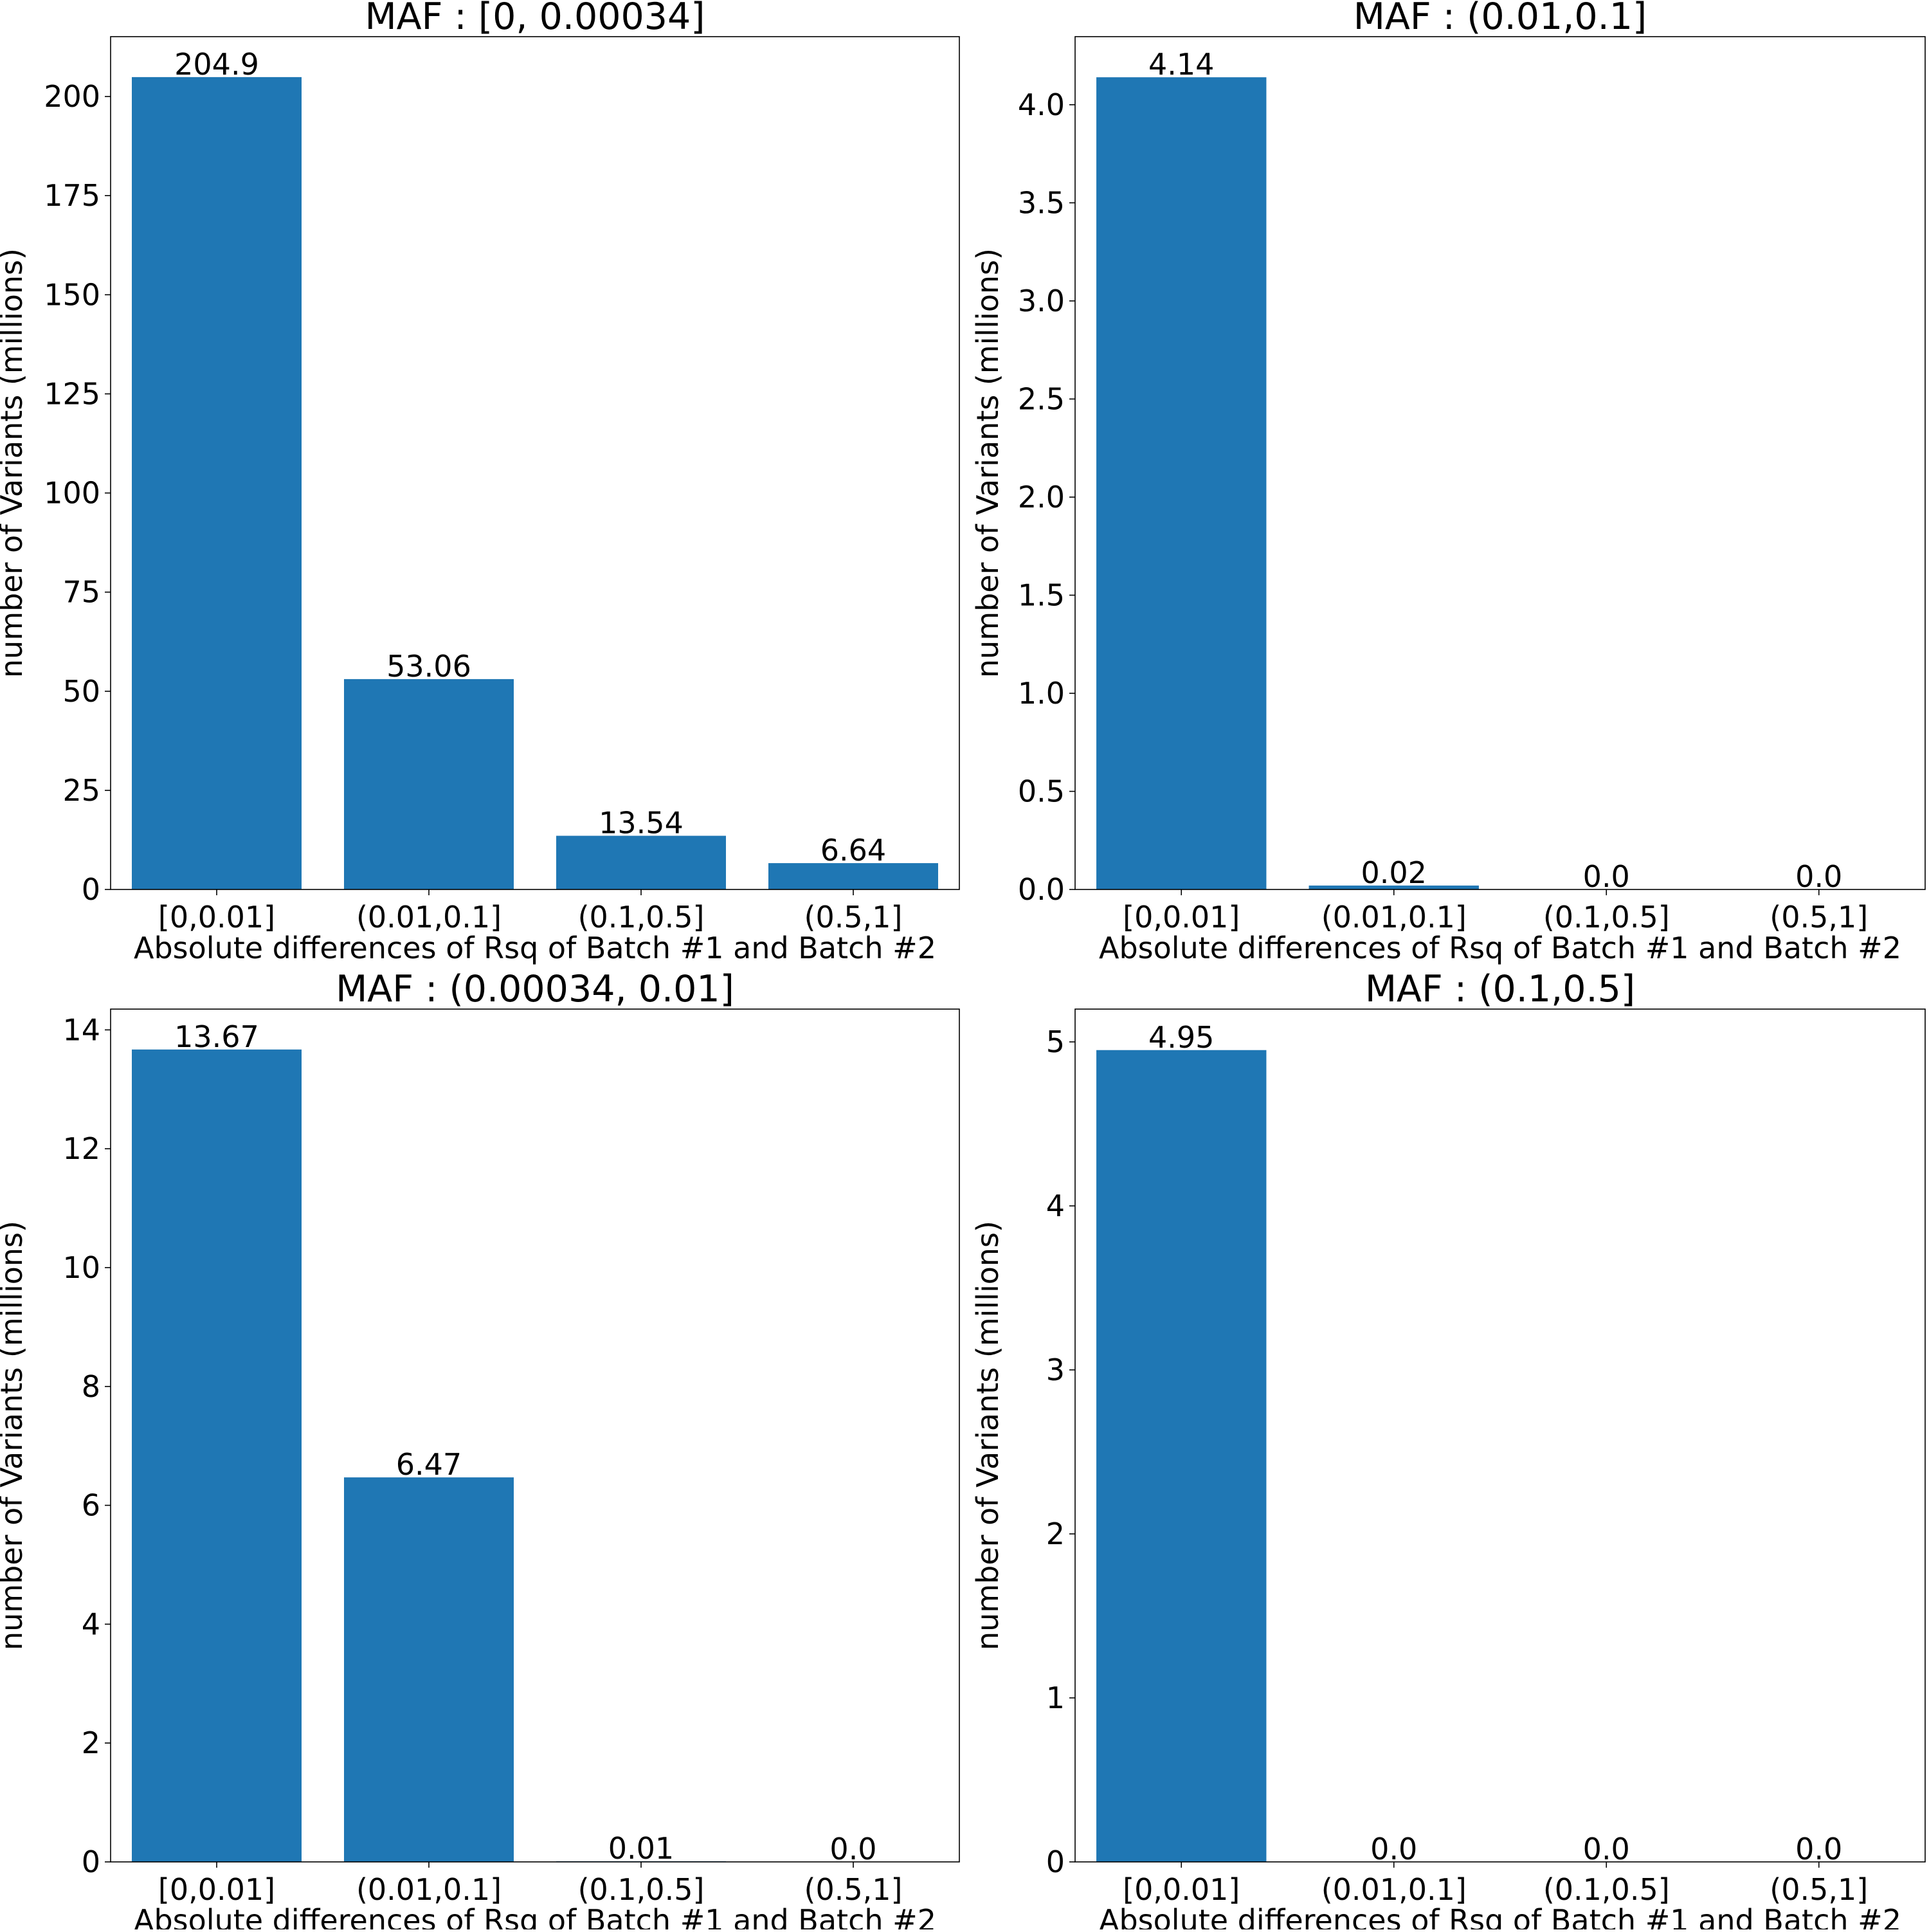 The height and width of the screenshot is (1932, 1929). I want to click on y-tick-label: 150, so click(72, 294).